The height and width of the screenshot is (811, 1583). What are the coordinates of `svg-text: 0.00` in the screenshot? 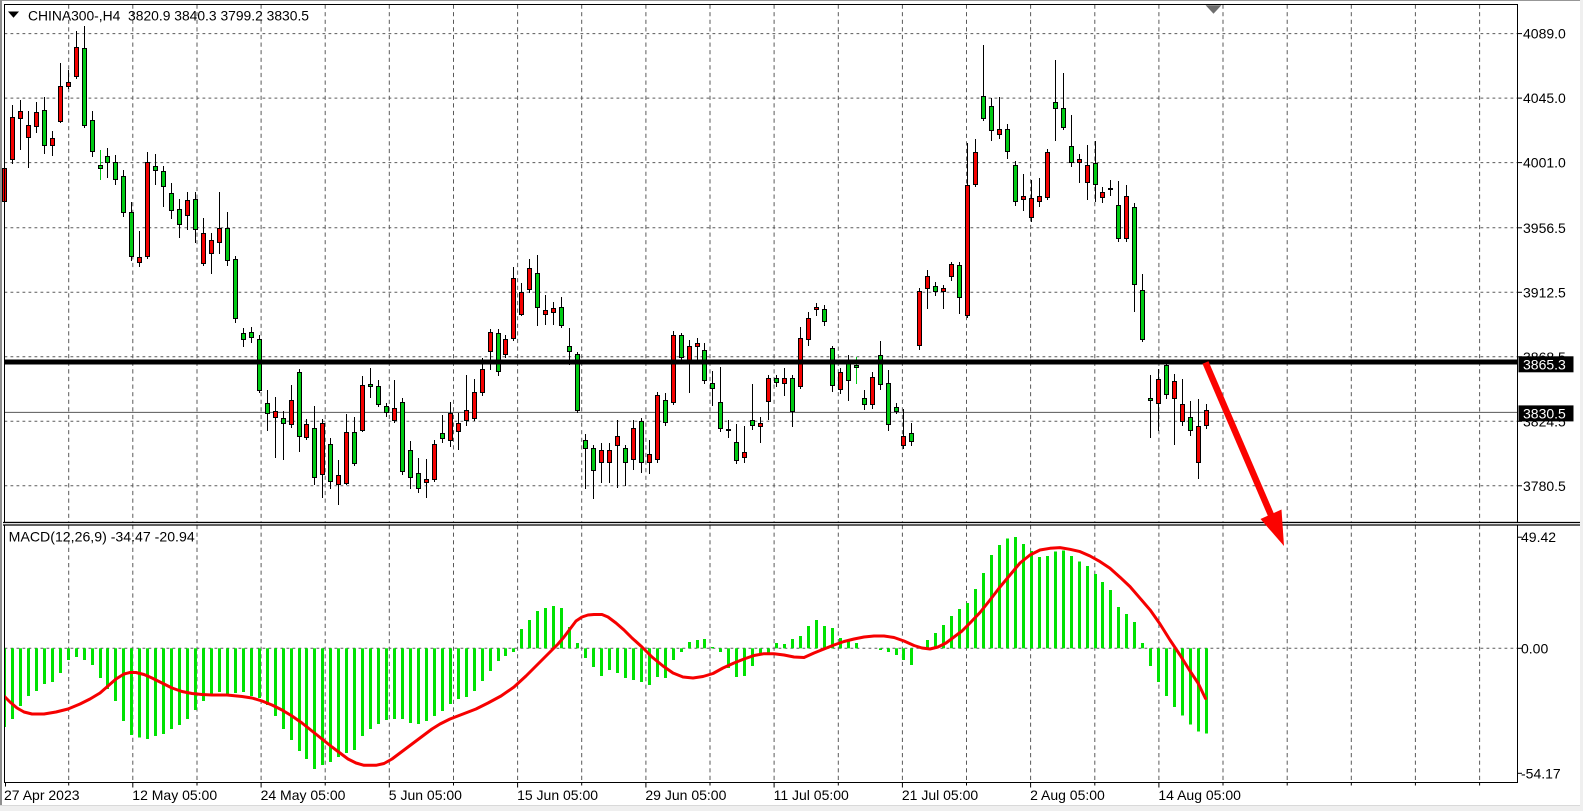 It's located at (1534, 648).